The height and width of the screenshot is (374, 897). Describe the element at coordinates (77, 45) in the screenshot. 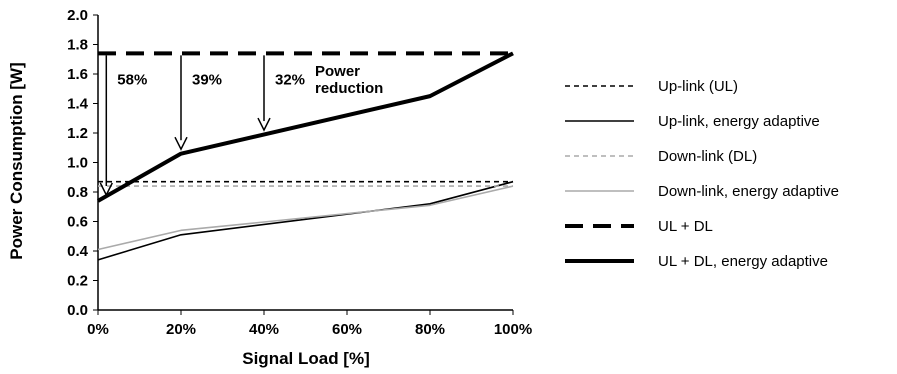

I see `y-tick-label: 1.8` at that location.